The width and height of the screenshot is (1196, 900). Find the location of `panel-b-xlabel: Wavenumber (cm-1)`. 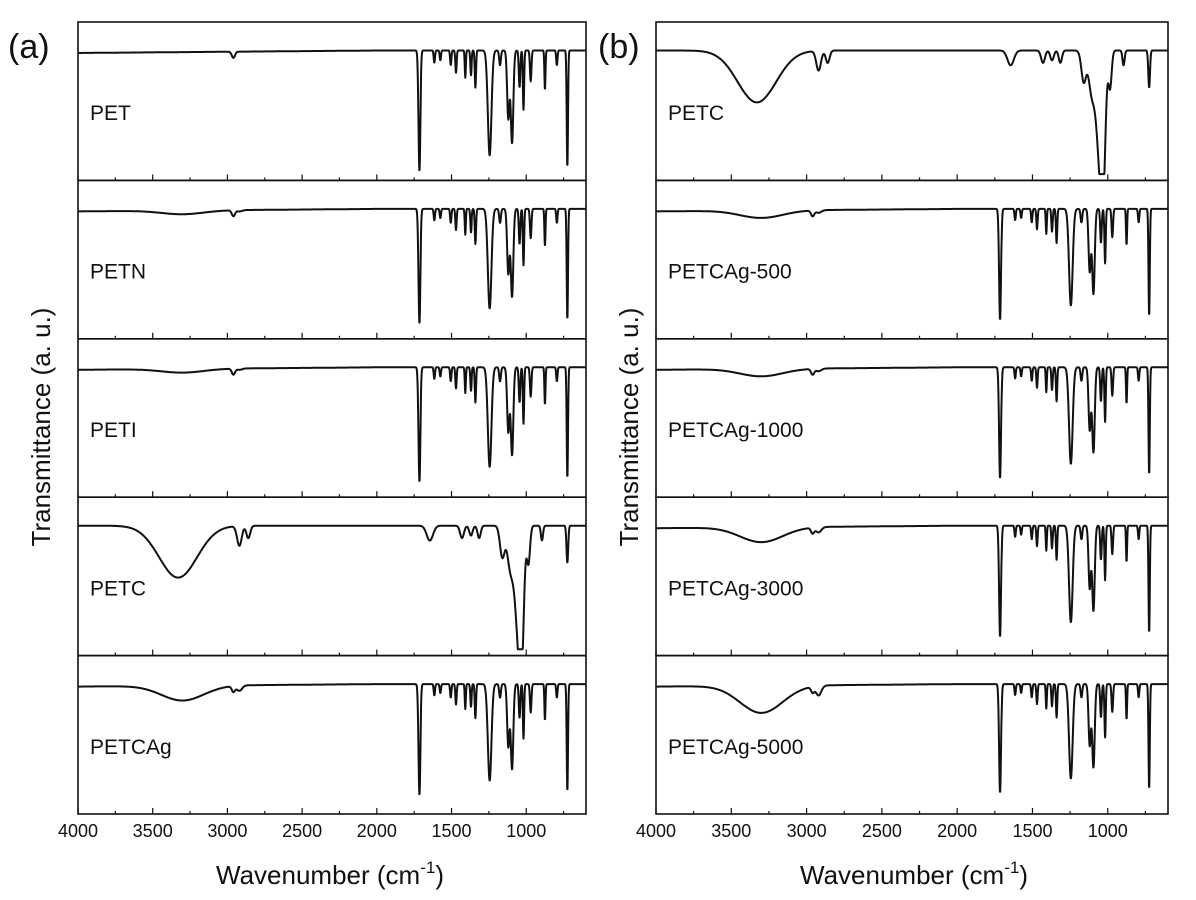

panel-b-xlabel: Wavenumber (cm-1) is located at coordinates (914, 874).